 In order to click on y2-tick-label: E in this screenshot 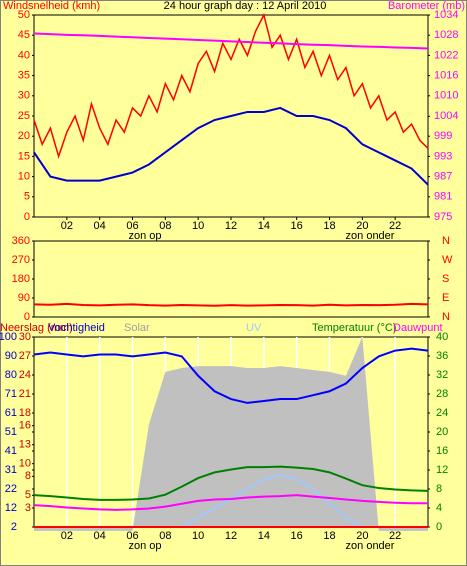, I will do `click(445, 298)`.